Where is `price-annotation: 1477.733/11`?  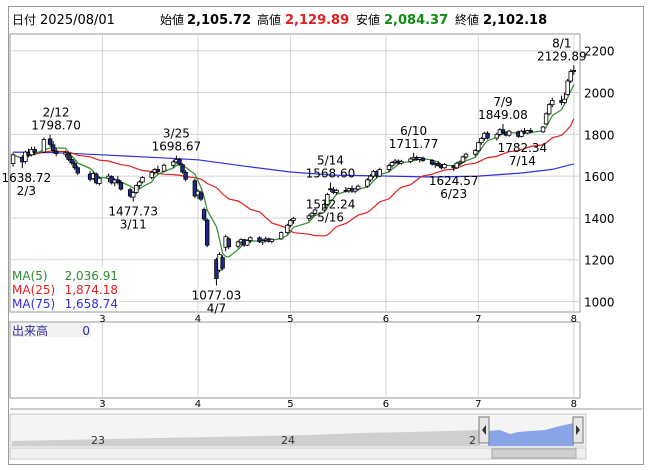
price-annotation: 1477.733/11 is located at coordinates (133, 218).